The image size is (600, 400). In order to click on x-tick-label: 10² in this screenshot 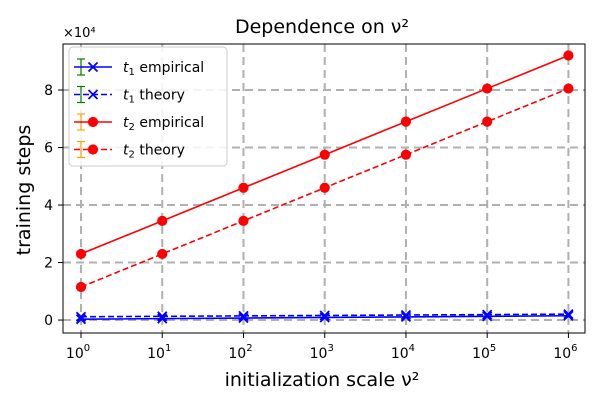, I will do `click(240, 352)`.